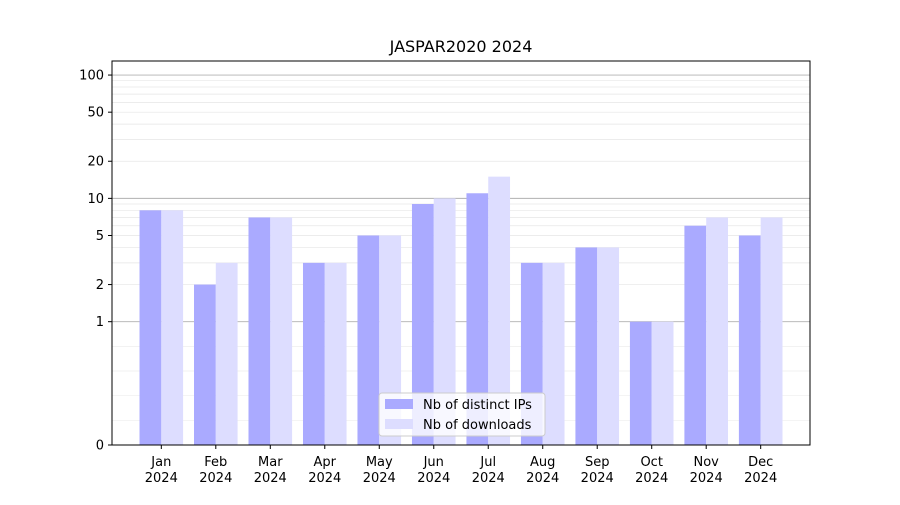 The height and width of the screenshot is (505, 900). Describe the element at coordinates (270, 462) in the screenshot. I see `x-tick-label-month: Mar` at that location.